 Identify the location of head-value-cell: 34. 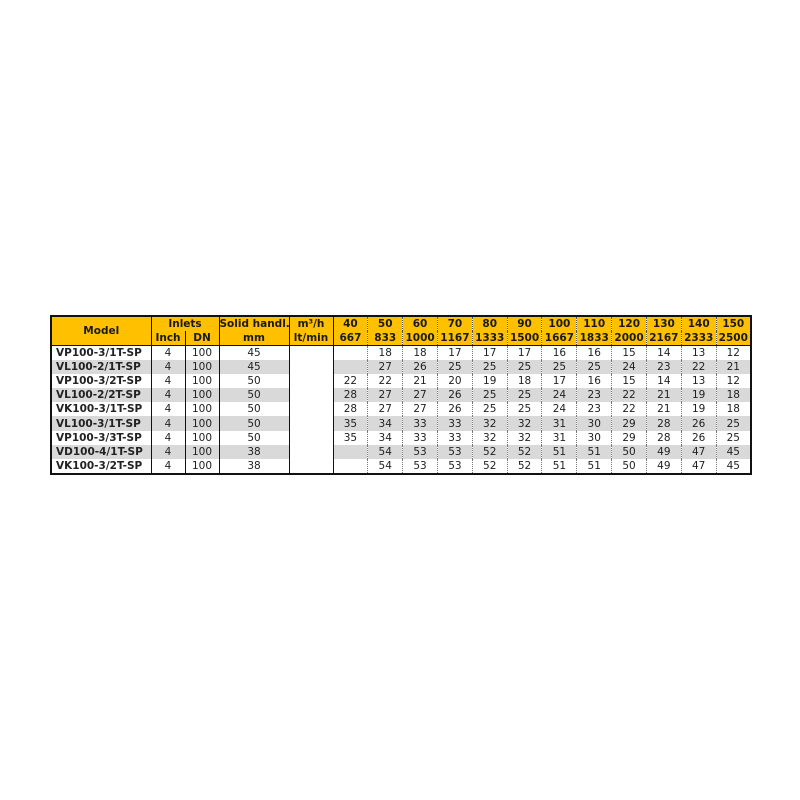
(385, 423).